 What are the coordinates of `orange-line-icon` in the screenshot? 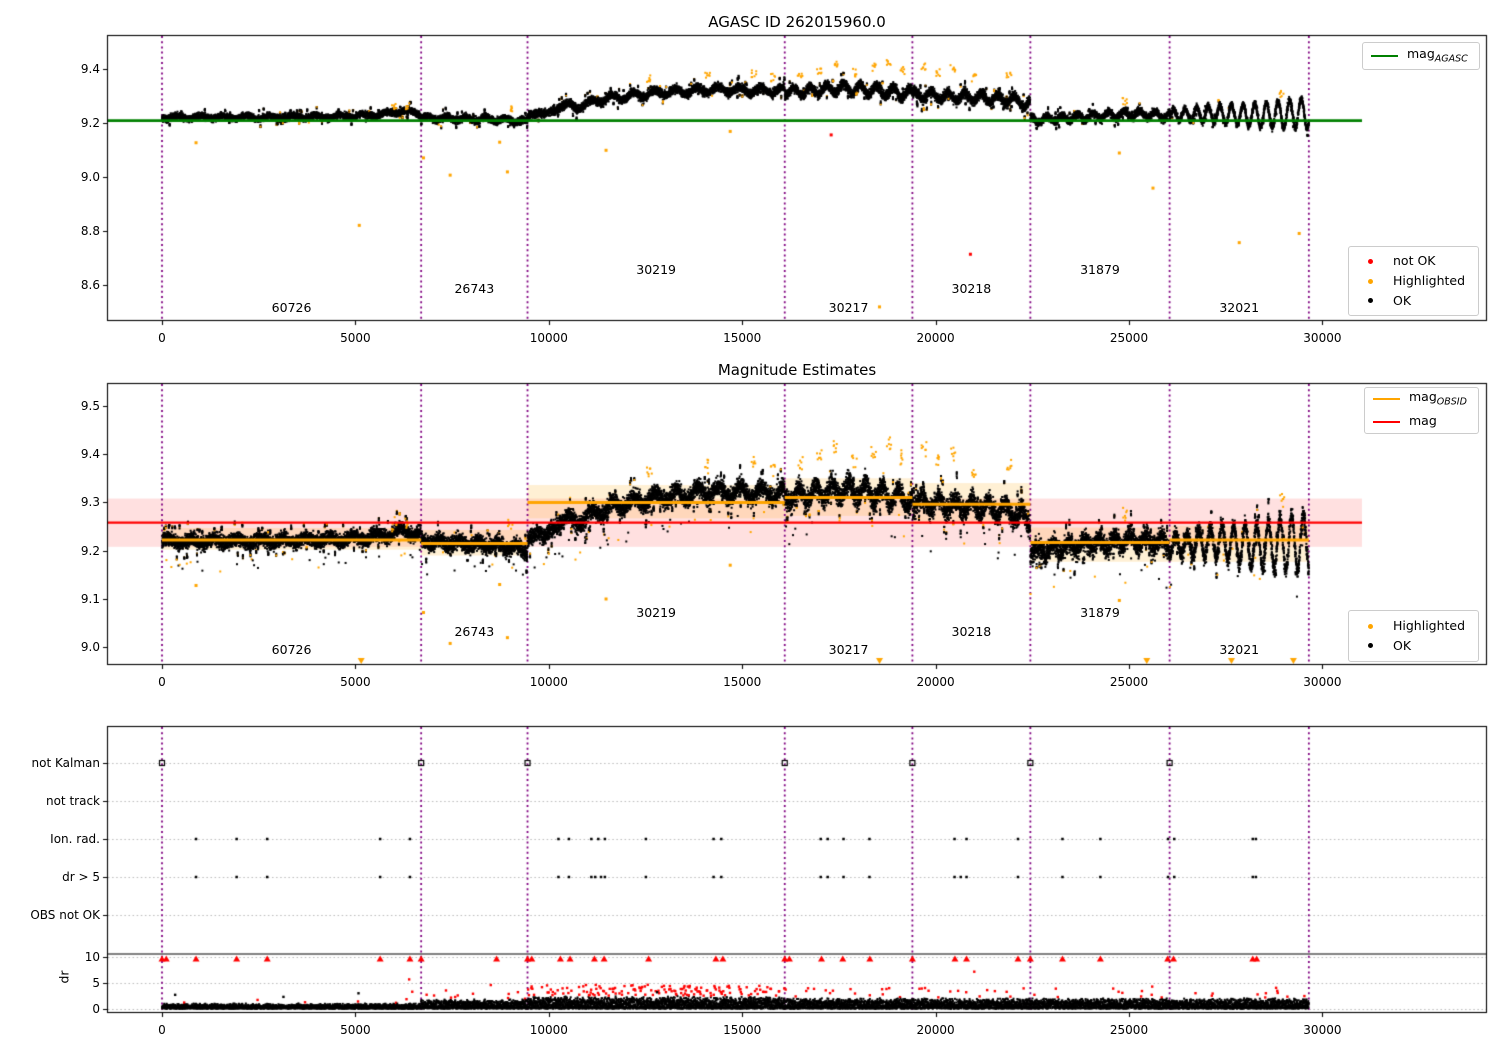 It's located at (1386, 398).